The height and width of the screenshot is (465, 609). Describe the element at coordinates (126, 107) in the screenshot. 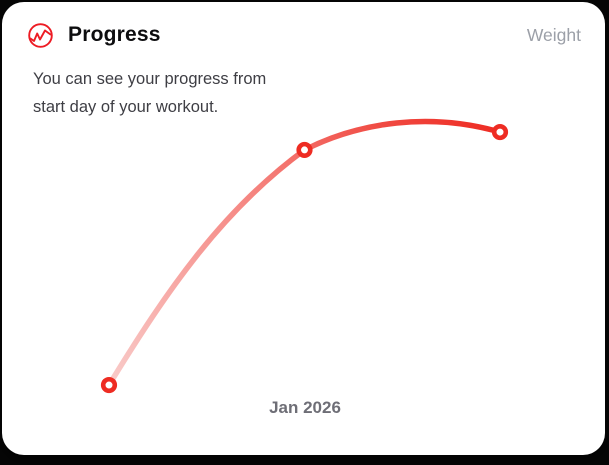

I see `description-line-2: start day of your workout.` at that location.